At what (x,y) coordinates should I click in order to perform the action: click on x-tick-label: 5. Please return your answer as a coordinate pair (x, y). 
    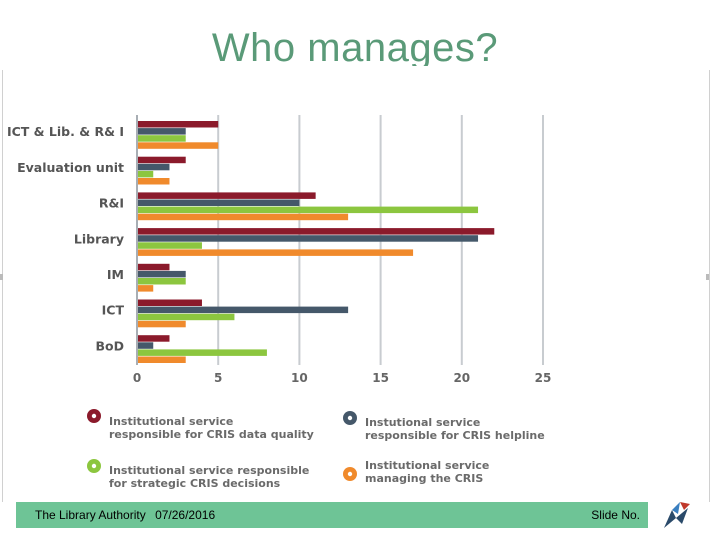
    Looking at the image, I should click on (218, 378).